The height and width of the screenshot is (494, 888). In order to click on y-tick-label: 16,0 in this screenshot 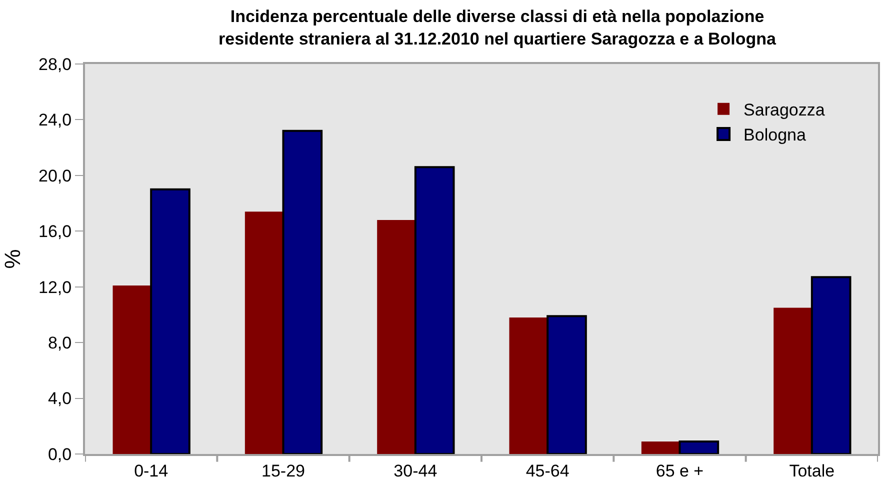, I will do `click(55, 232)`.